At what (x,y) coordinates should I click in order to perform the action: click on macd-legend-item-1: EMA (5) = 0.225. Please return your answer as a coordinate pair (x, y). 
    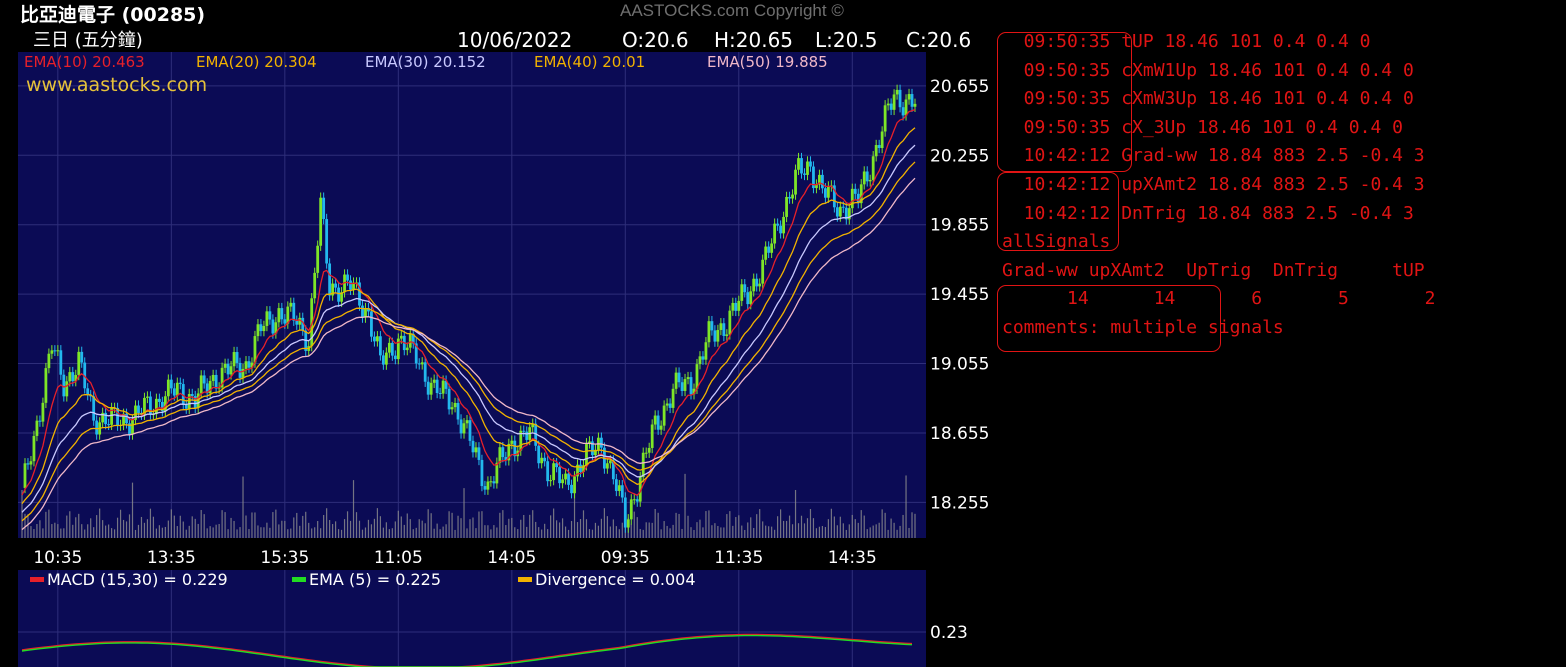
    Looking at the image, I should click on (375, 579).